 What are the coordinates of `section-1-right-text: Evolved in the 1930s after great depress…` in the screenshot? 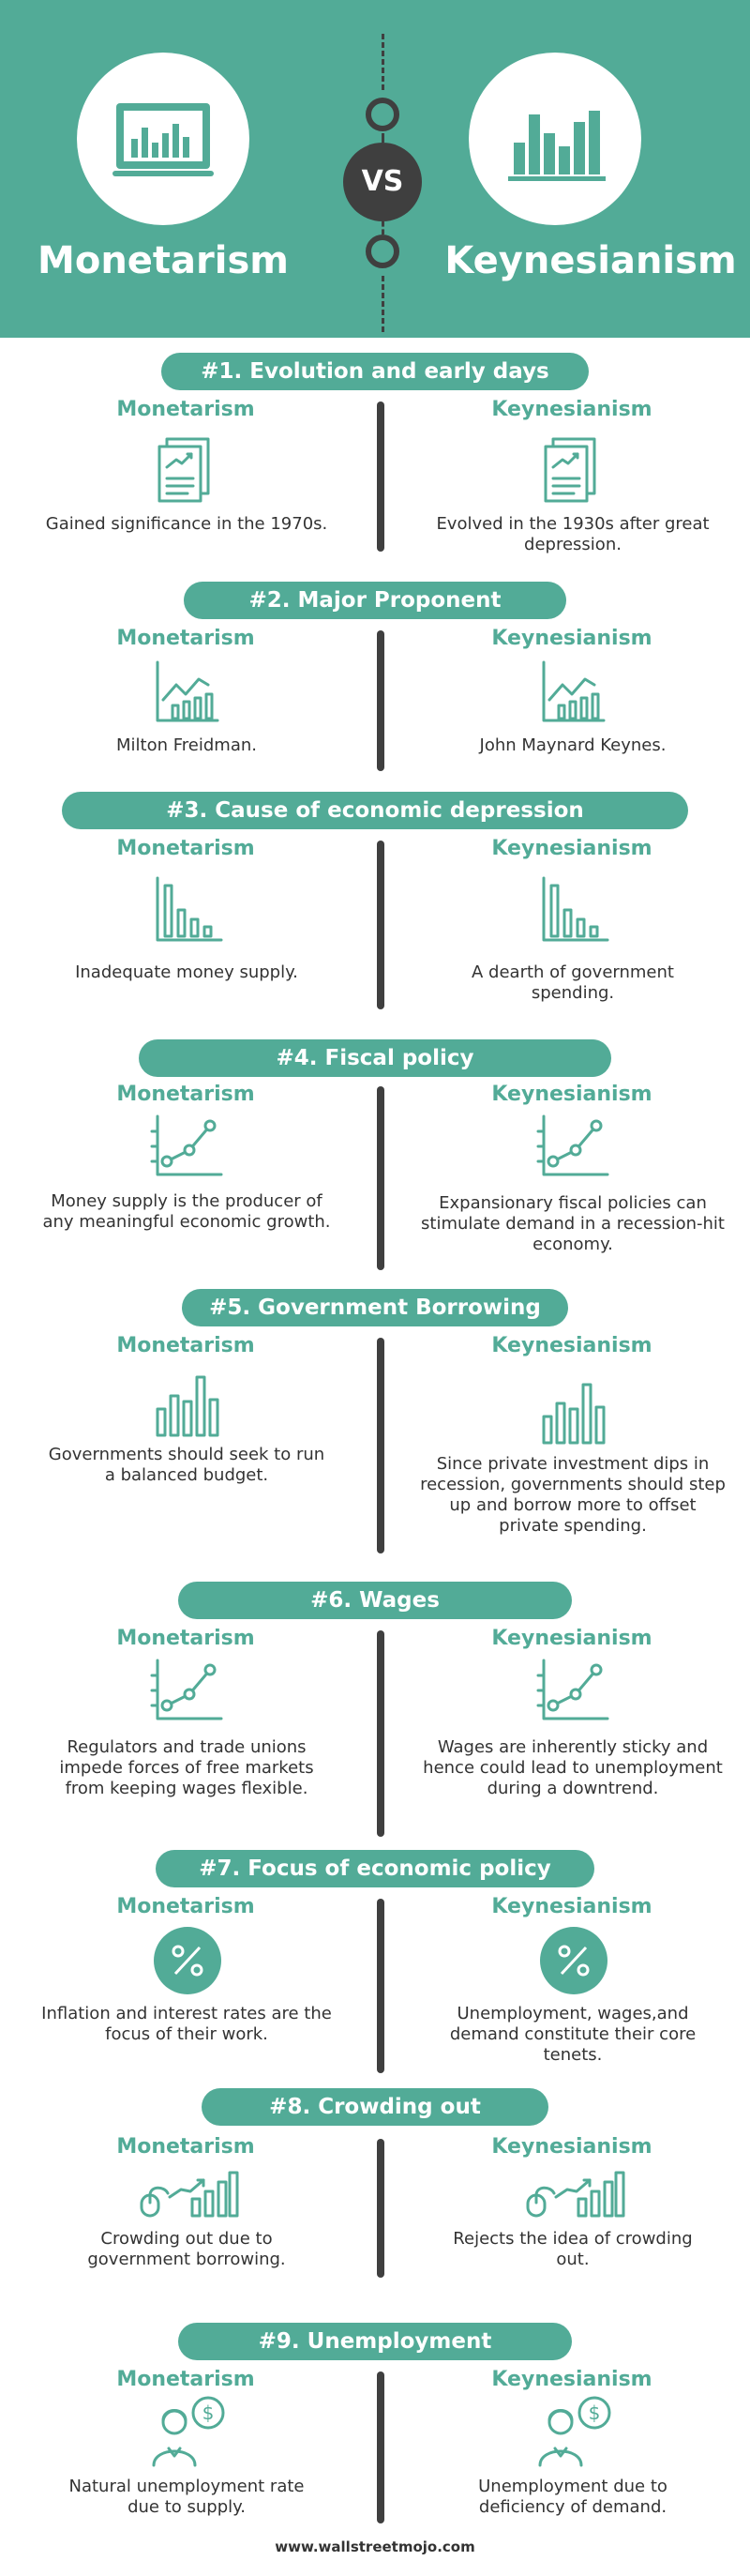 It's located at (573, 534).